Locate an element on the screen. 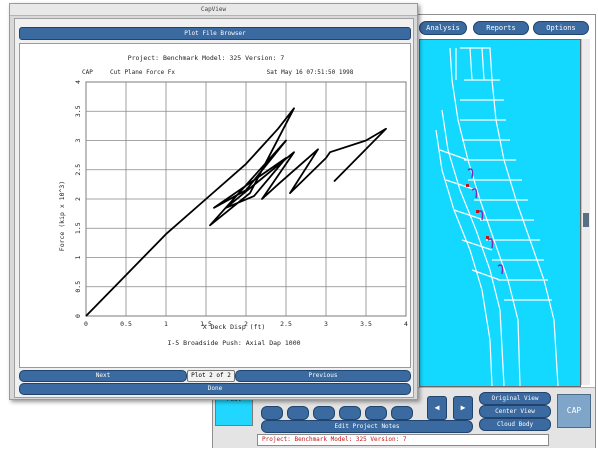 The width and height of the screenshot is (598, 453). x-tick-label: 1 is located at coordinates (166, 324).